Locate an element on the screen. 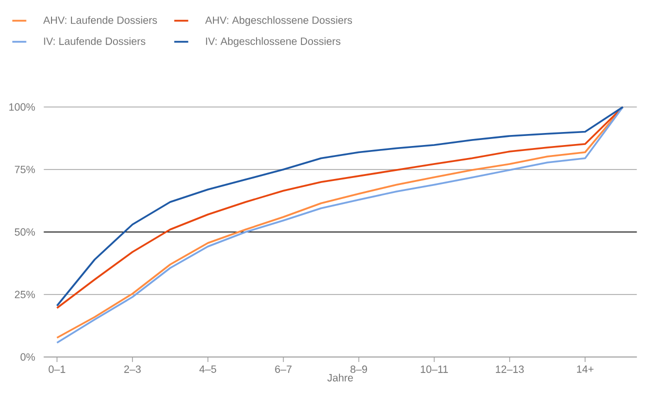  x-tick-label: 2–3 is located at coordinates (132, 369).